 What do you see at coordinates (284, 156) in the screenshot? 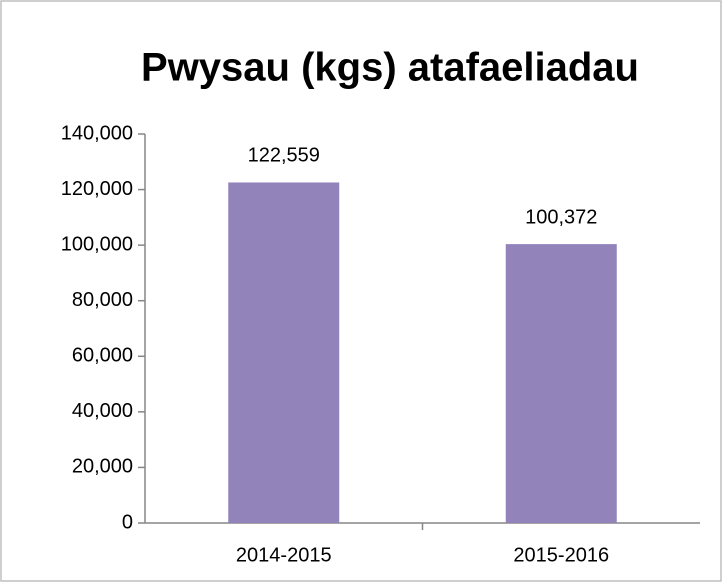
I see `value-label: 122,559` at bounding box center [284, 156].